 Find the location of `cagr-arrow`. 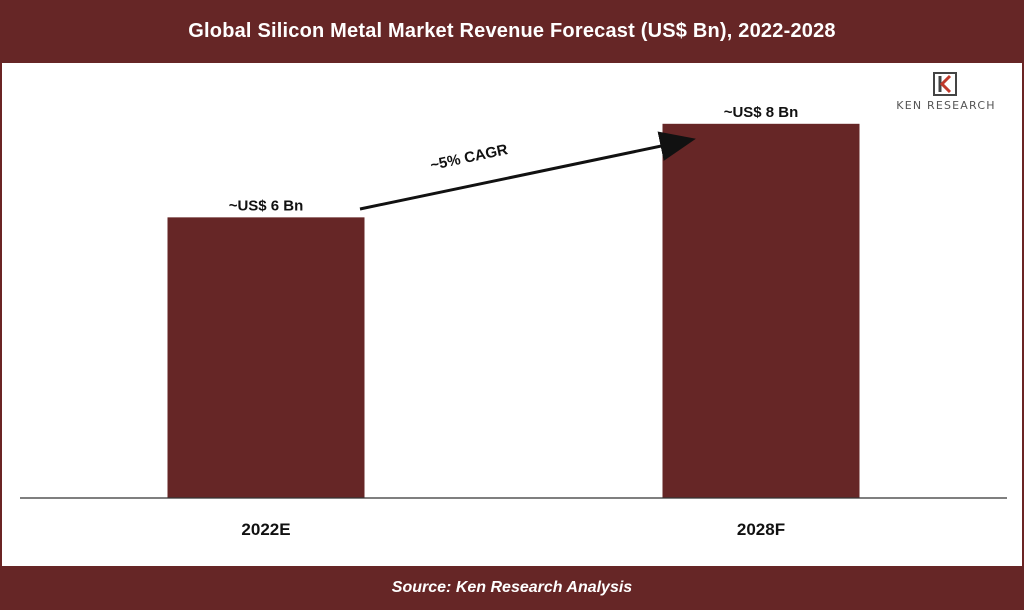

cagr-arrow is located at coordinates (527, 171).